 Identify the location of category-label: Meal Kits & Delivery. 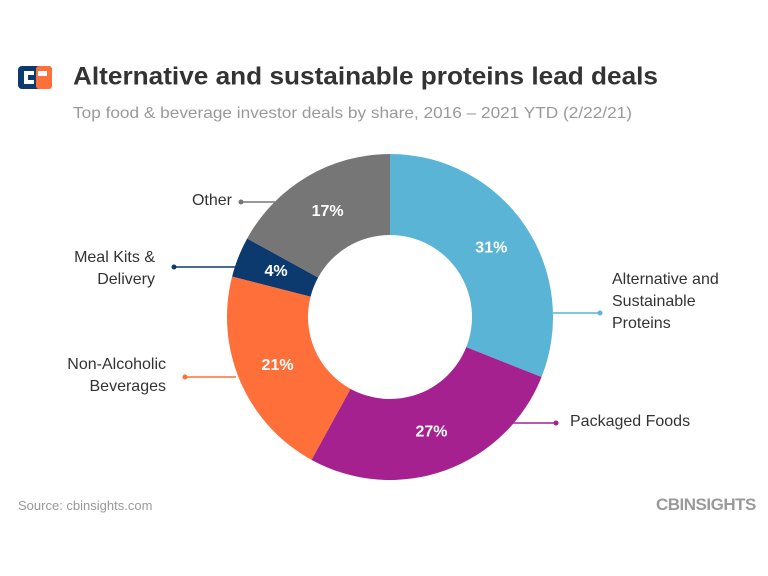
(114, 268).